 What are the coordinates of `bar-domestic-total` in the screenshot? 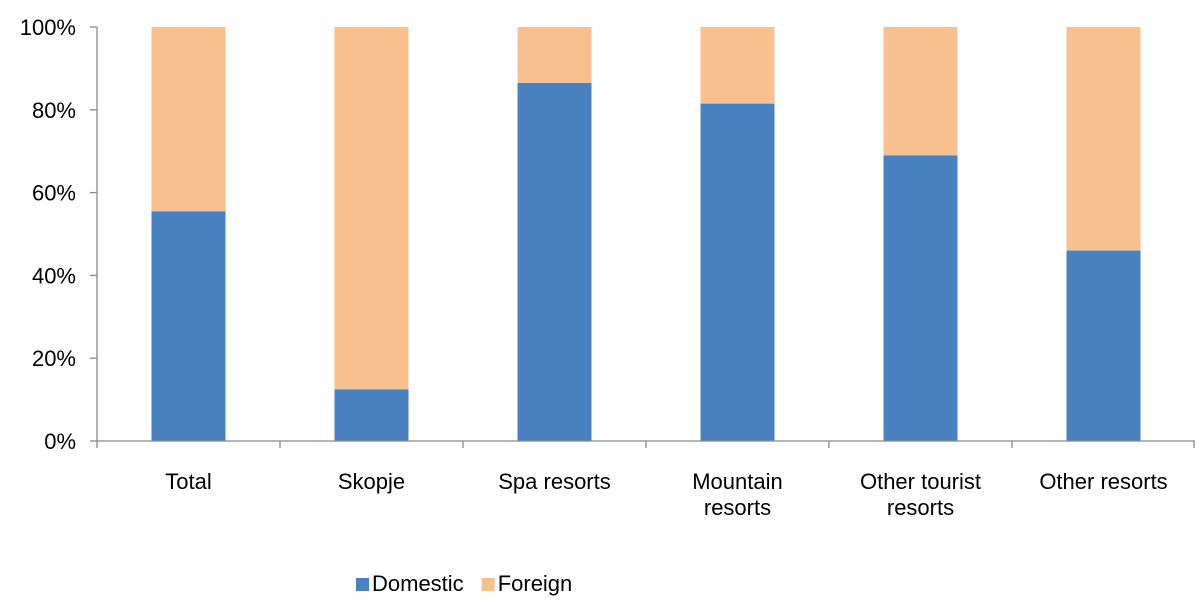 It's located at (188, 326).